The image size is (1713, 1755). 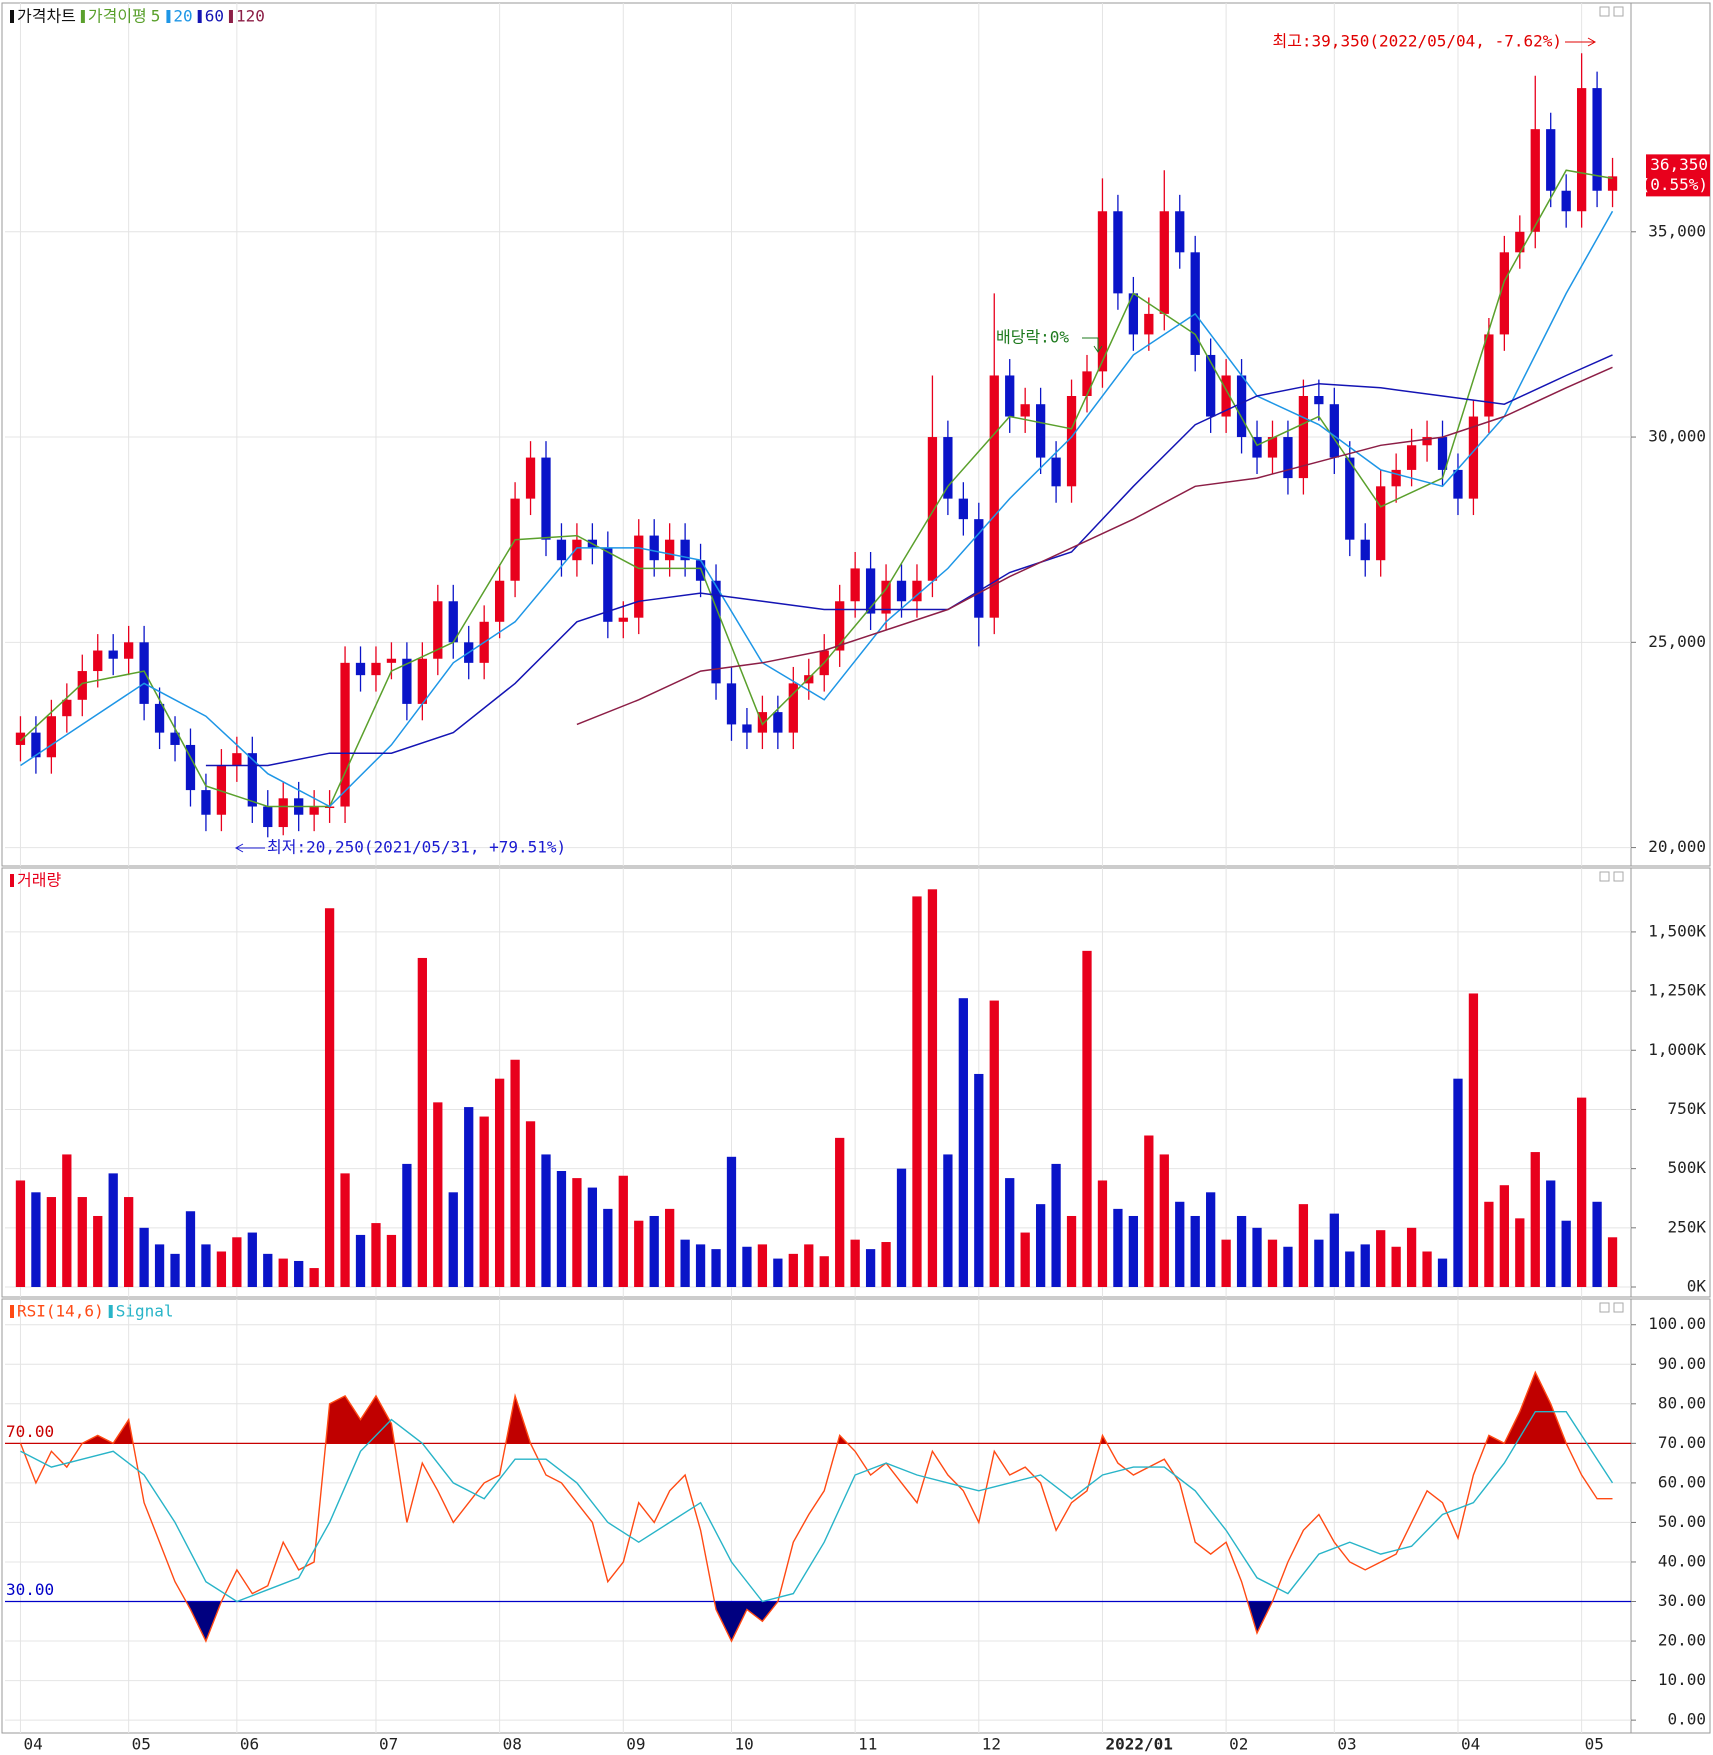 I want to click on y-tick-label: 1,500K, so click(x=1677, y=930).